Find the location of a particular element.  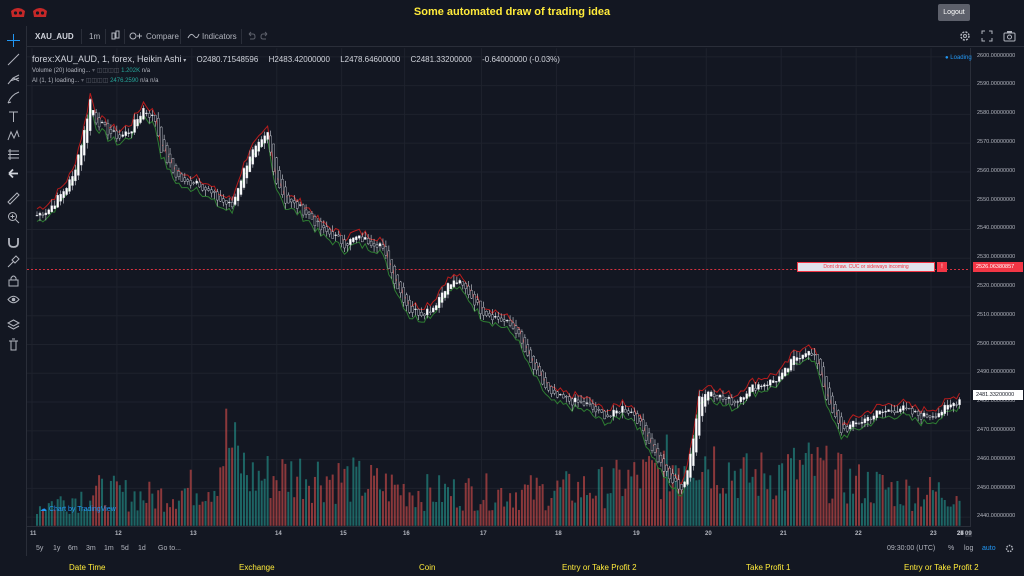

camera-snapshot-icon is located at coordinates (1009, 36).